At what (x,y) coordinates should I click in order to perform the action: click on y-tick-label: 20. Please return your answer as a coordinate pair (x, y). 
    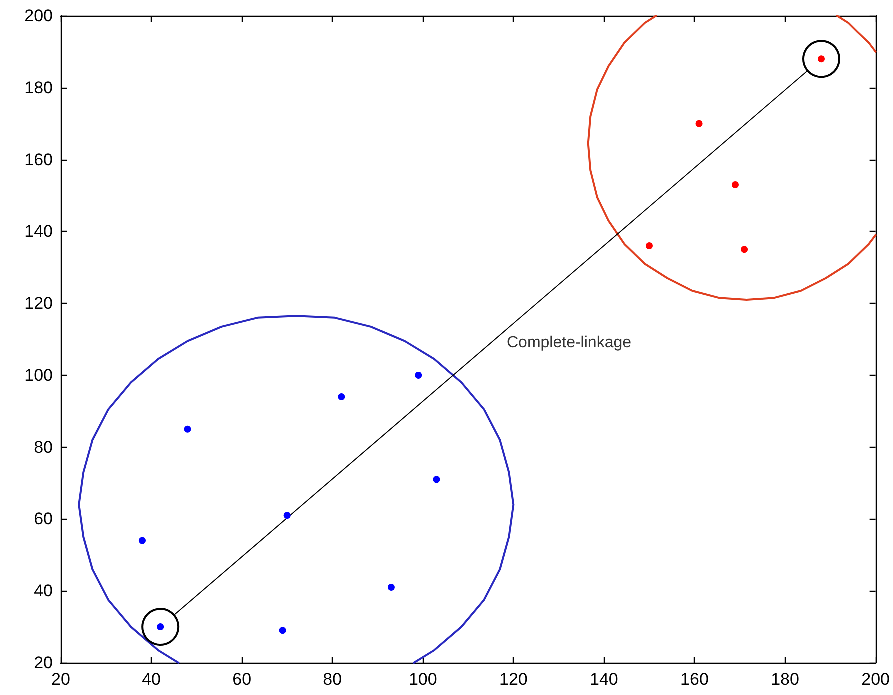
    Looking at the image, I should click on (43, 663).